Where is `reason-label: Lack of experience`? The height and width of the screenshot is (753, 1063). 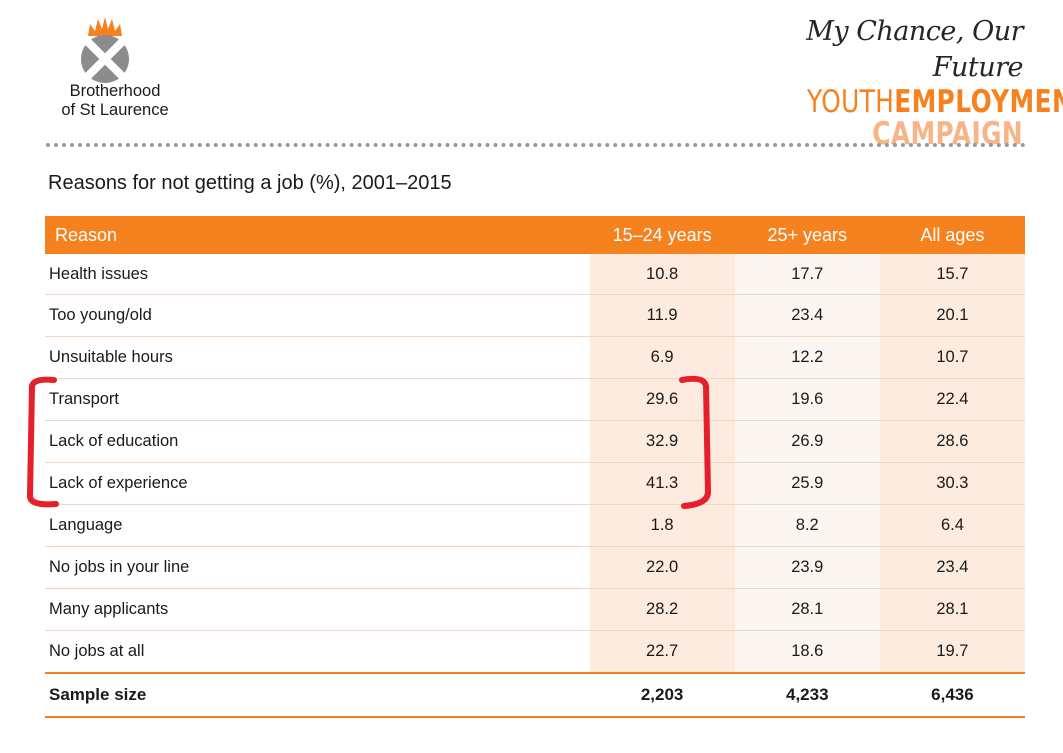
reason-label: Lack of experience is located at coordinates (317, 483).